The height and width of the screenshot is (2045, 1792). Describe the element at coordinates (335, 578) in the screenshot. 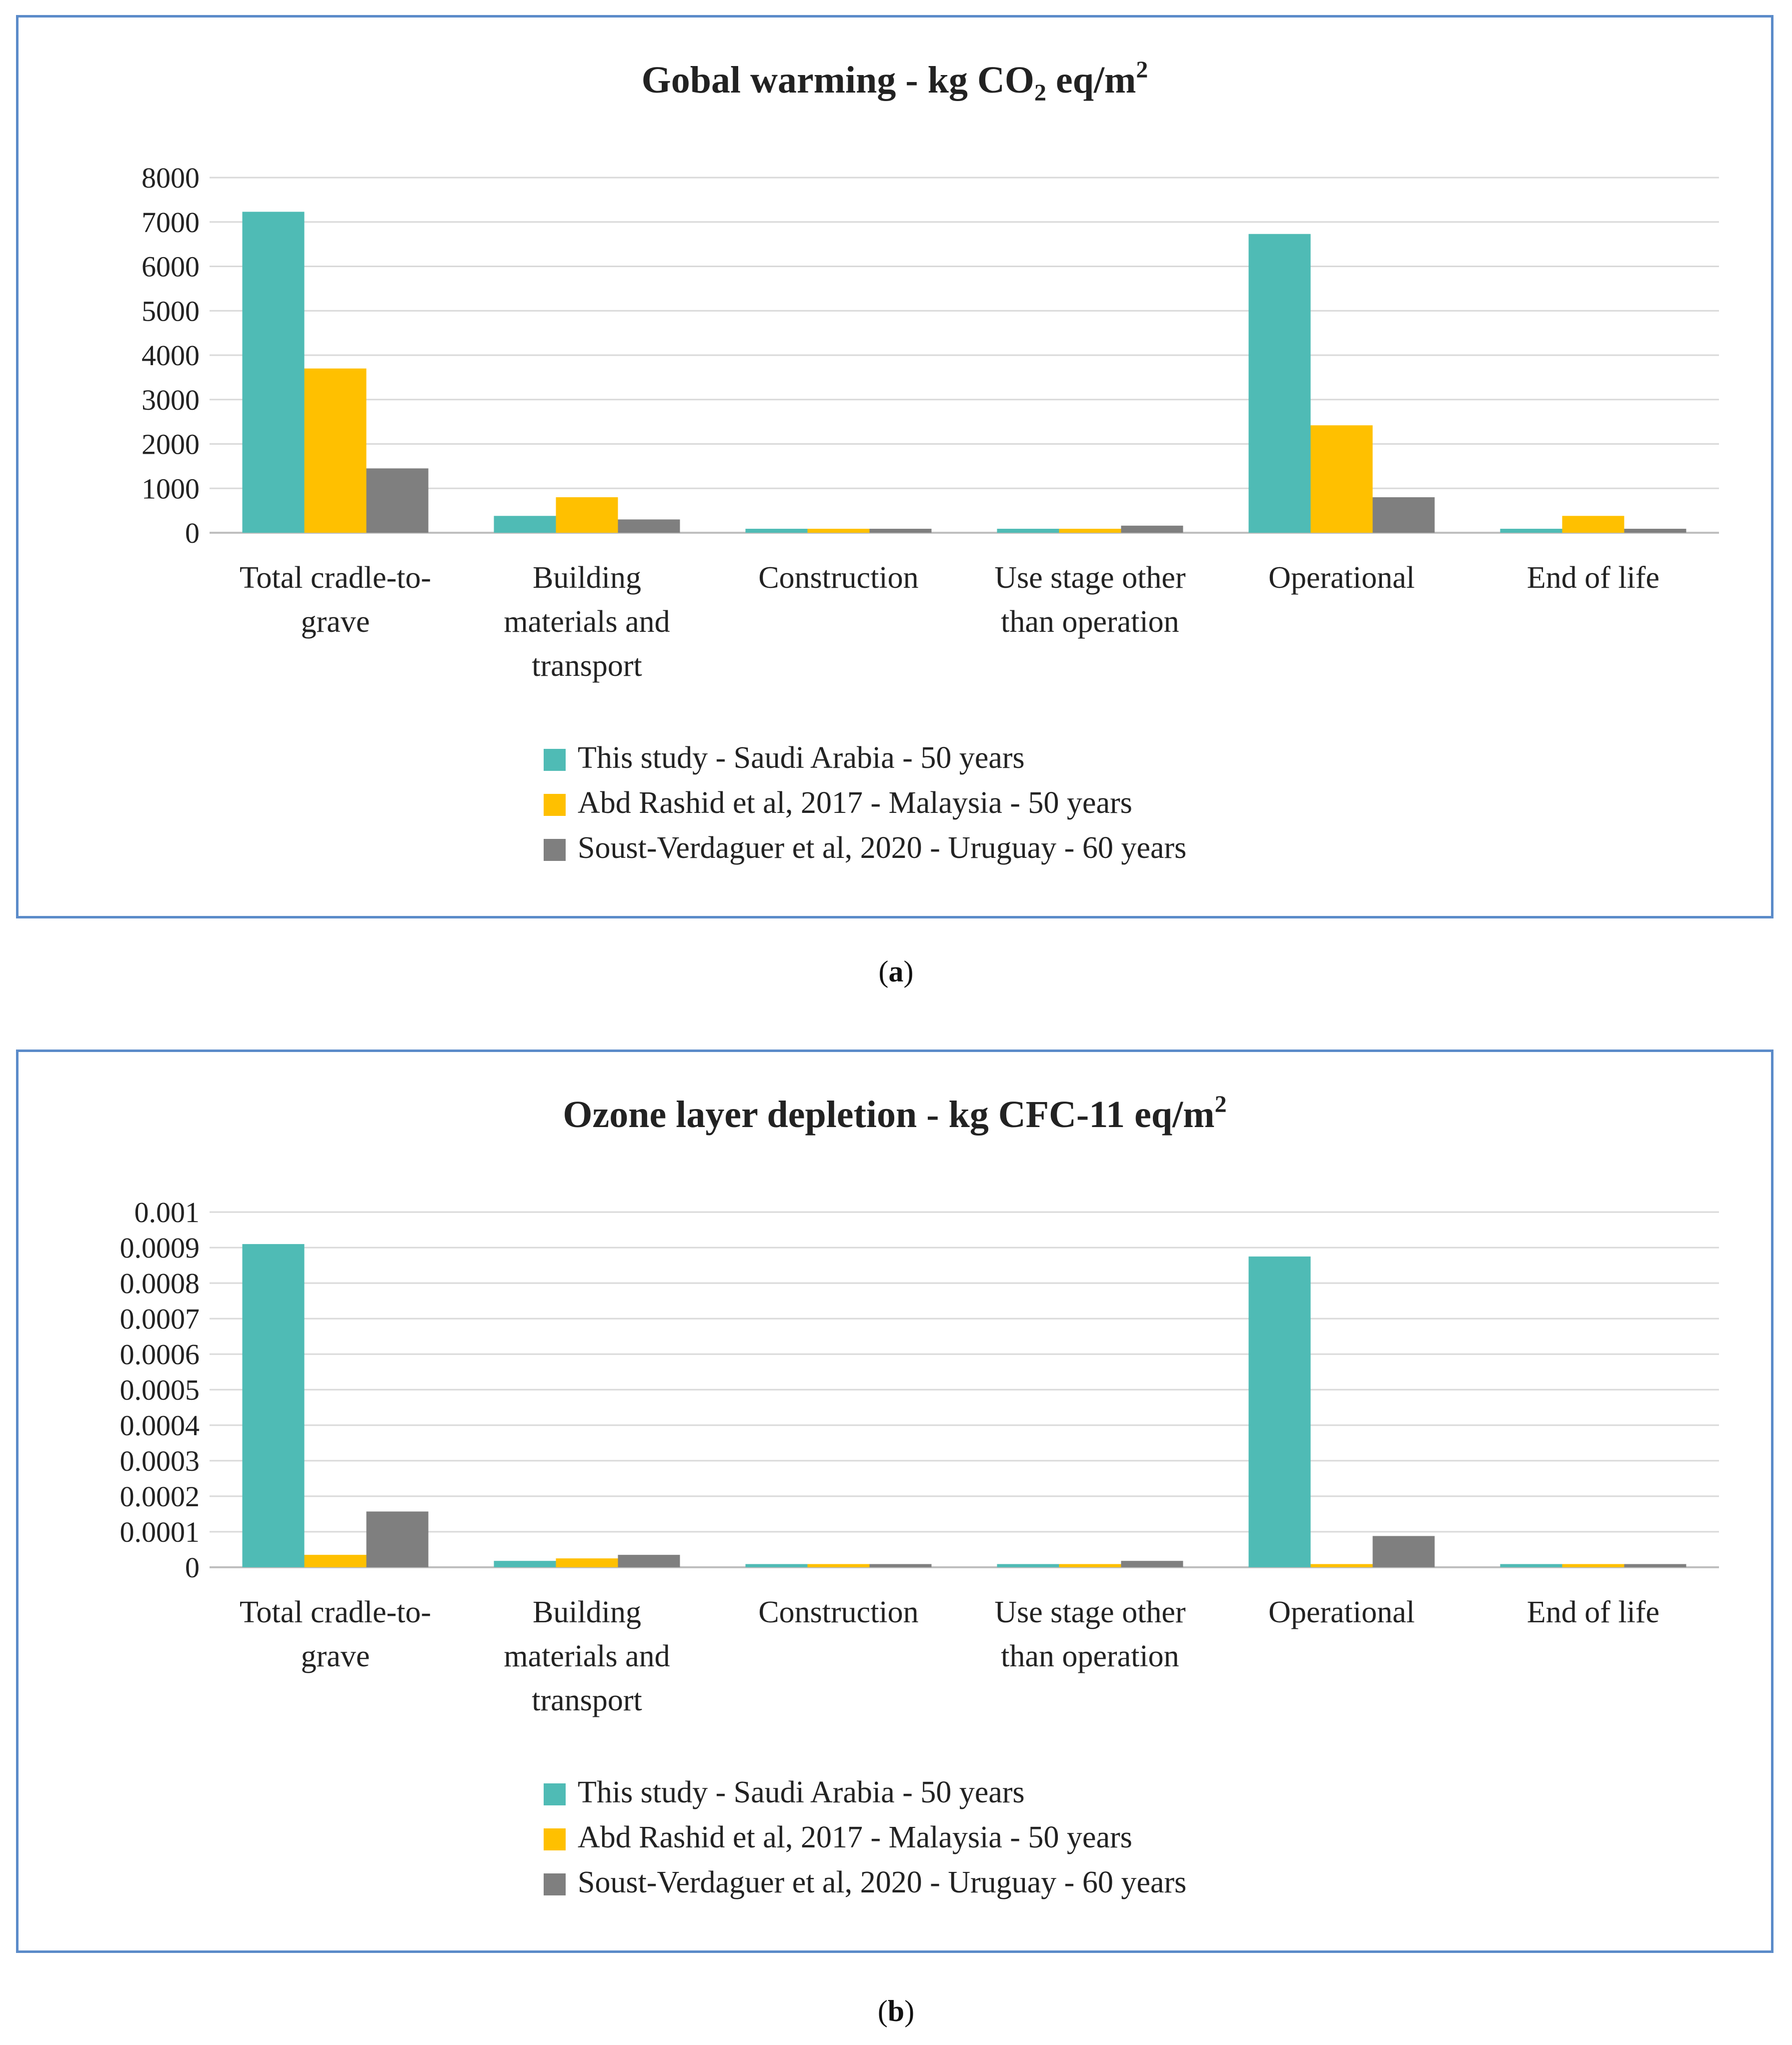

I see `chart-a-category-label: Total cradle-to-` at that location.